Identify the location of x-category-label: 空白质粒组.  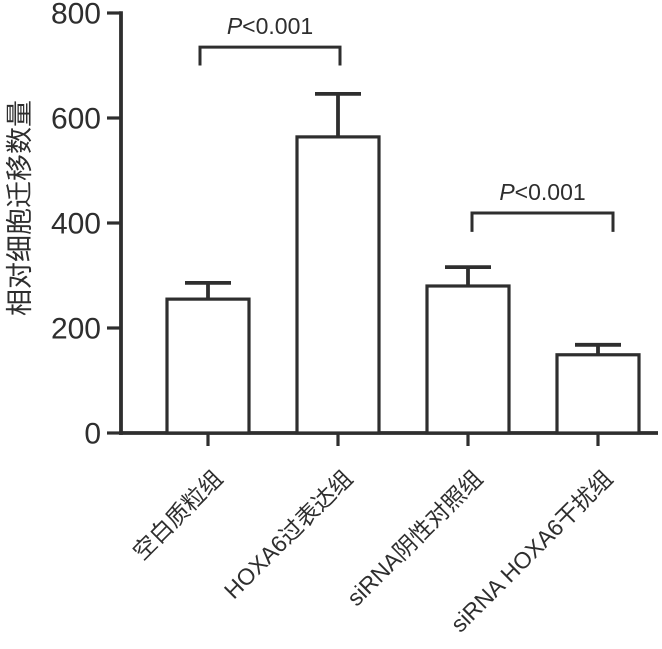
(178, 515).